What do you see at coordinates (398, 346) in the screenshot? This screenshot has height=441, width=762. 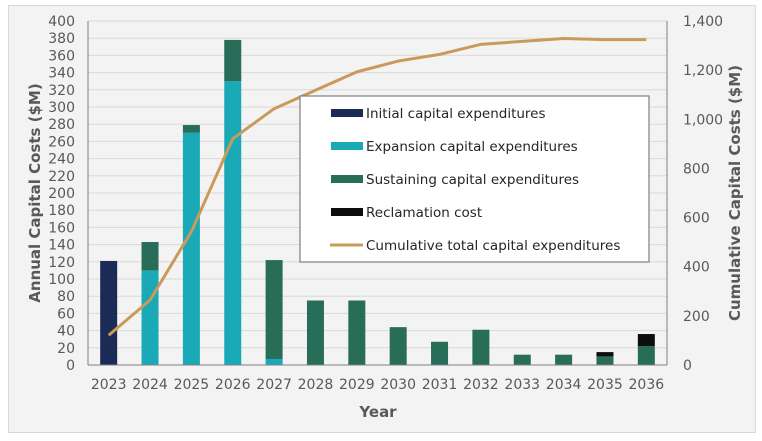 I see `bar-sustaining-capital-expenditures-2030` at bounding box center [398, 346].